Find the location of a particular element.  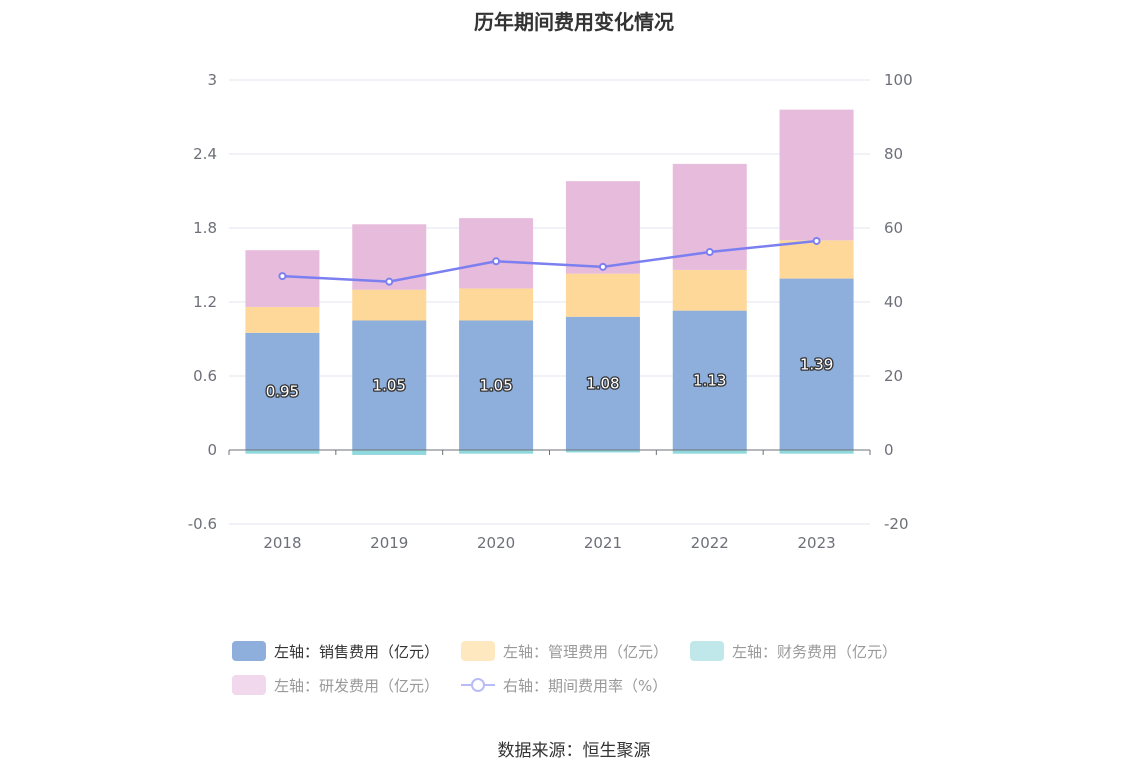

category-label: 2019 is located at coordinates (389, 543).